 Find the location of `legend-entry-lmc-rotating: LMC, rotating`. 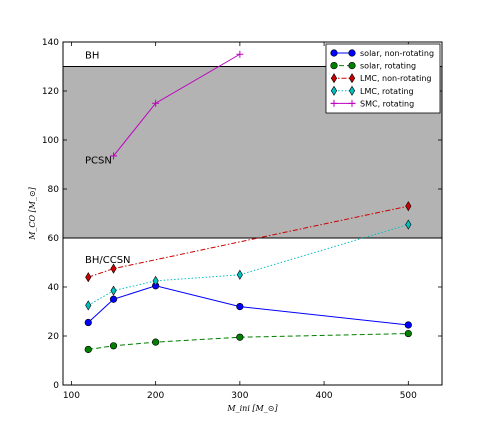

legend-entry-lmc-rotating: LMC, rotating is located at coordinates (372, 90).